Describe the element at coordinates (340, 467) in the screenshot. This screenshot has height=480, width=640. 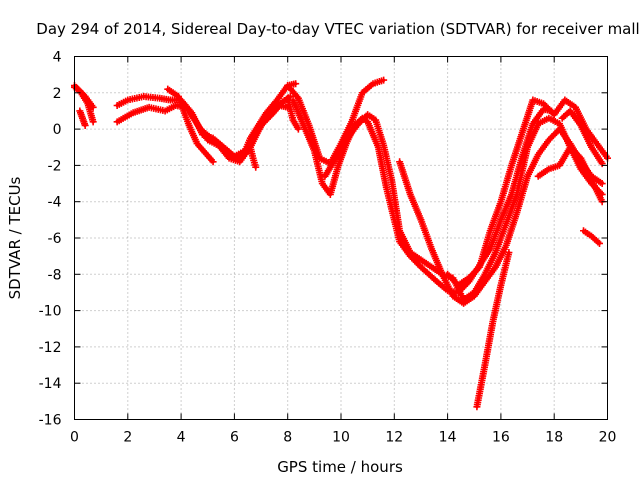
I see `x-axis-label: GPS time / hours` at that location.